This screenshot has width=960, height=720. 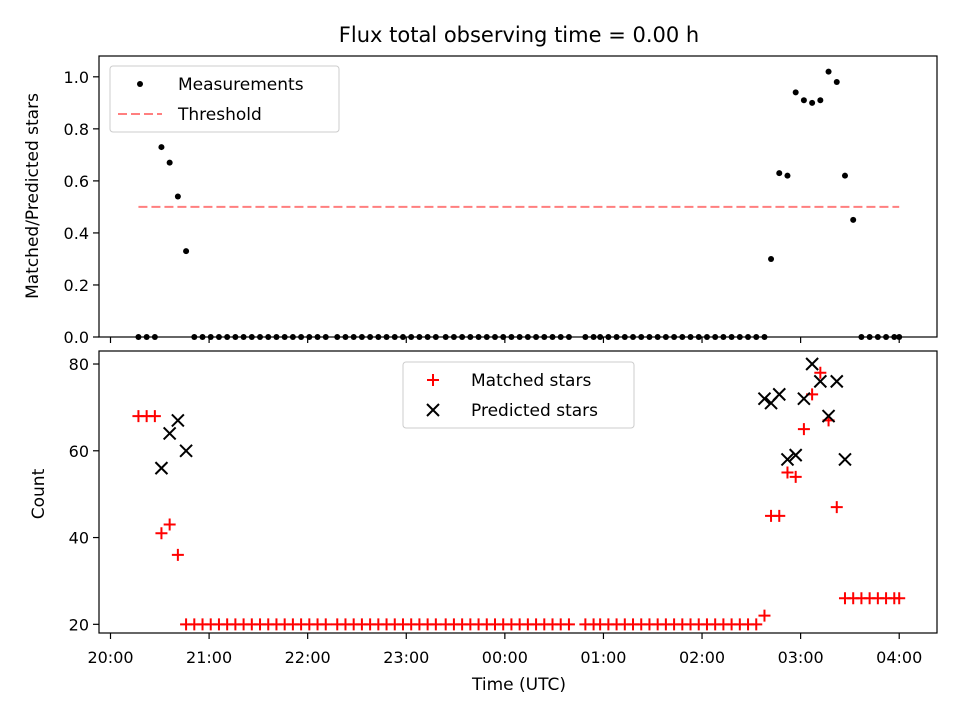 What do you see at coordinates (531, 381) in the screenshot?
I see `legend-label: Matched stars` at bounding box center [531, 381].